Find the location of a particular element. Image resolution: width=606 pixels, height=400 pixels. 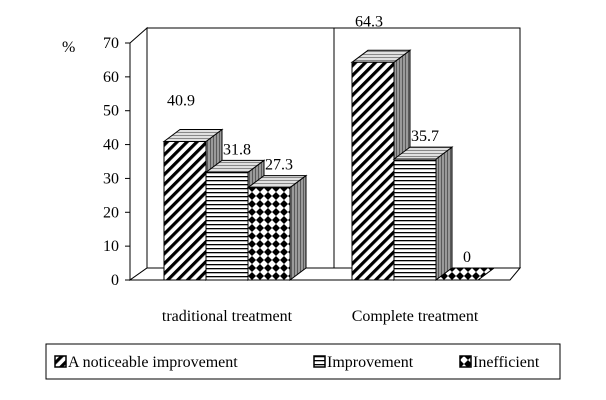

legend-item: Inefficient is located at coordinates (499, 362).